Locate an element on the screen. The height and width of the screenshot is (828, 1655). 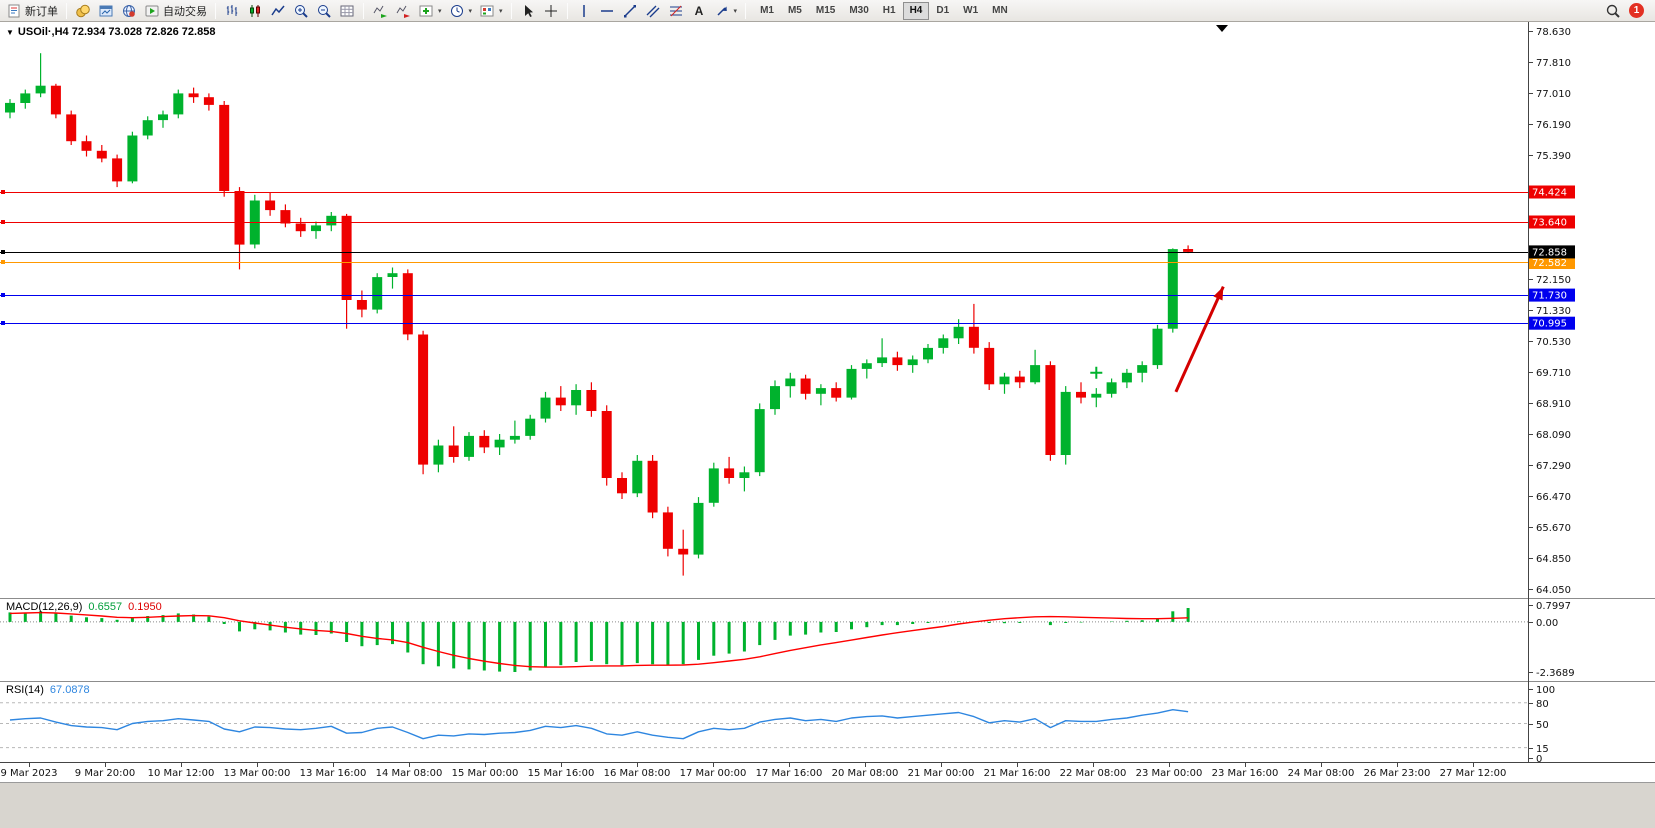
trendline-button is located at coordinates (630, 11).